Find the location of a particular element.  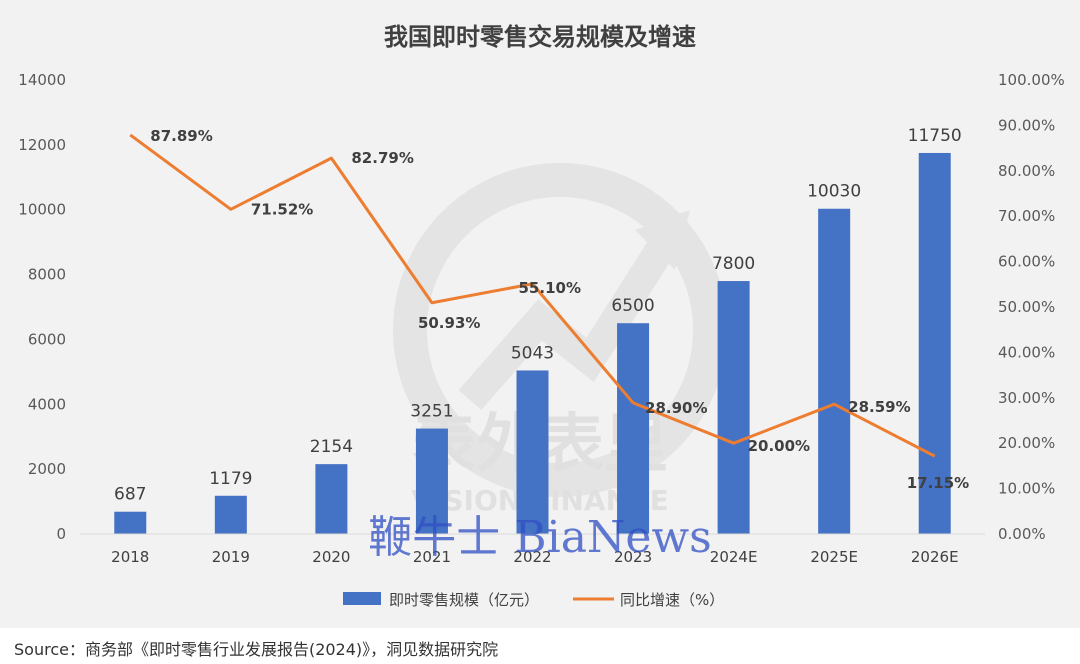

x-tick-label: 2022 is located at coordinates (532, 557).